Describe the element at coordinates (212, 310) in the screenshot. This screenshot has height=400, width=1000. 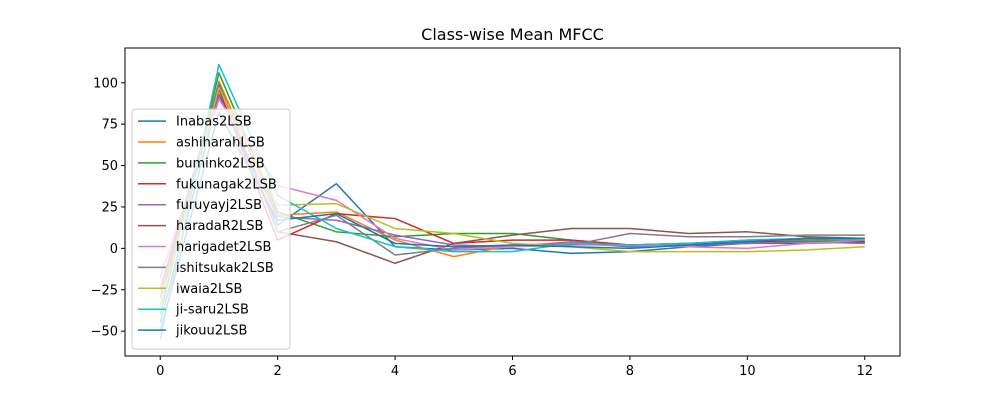
I see `legend-label: ji-saru2LSB` at that location.